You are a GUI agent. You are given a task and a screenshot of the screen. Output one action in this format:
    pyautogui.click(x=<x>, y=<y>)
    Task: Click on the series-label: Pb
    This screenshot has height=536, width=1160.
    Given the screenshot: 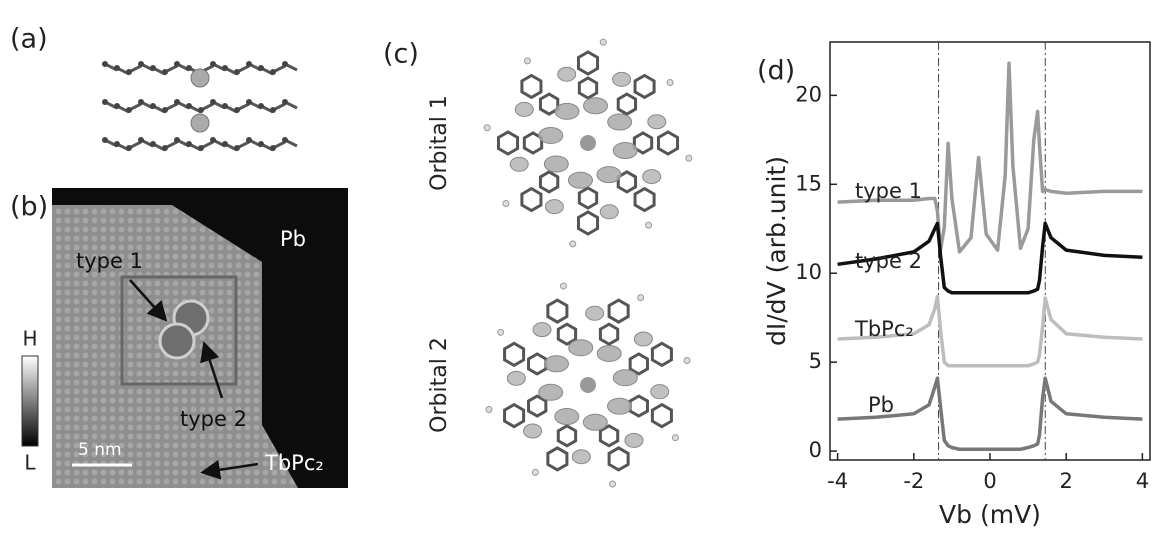 What is the action you would take?
    pyautogui.click(x=881, y=405)
    